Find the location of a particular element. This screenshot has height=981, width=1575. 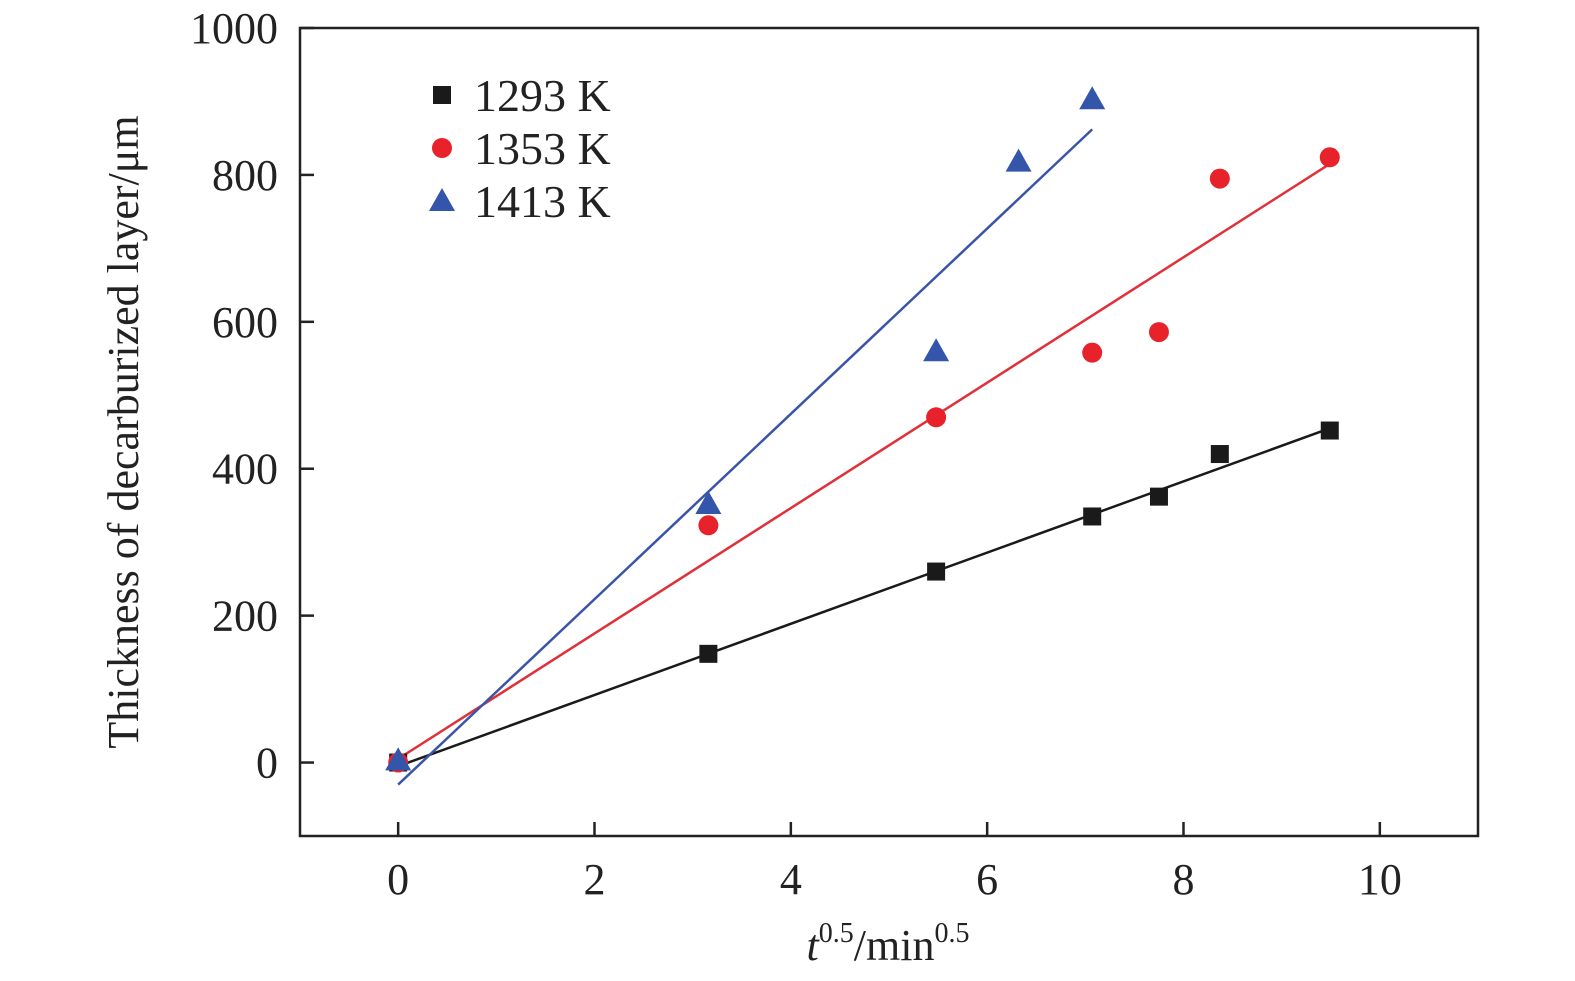

y-tick-label: 200 is located at coordinates (245, 616).